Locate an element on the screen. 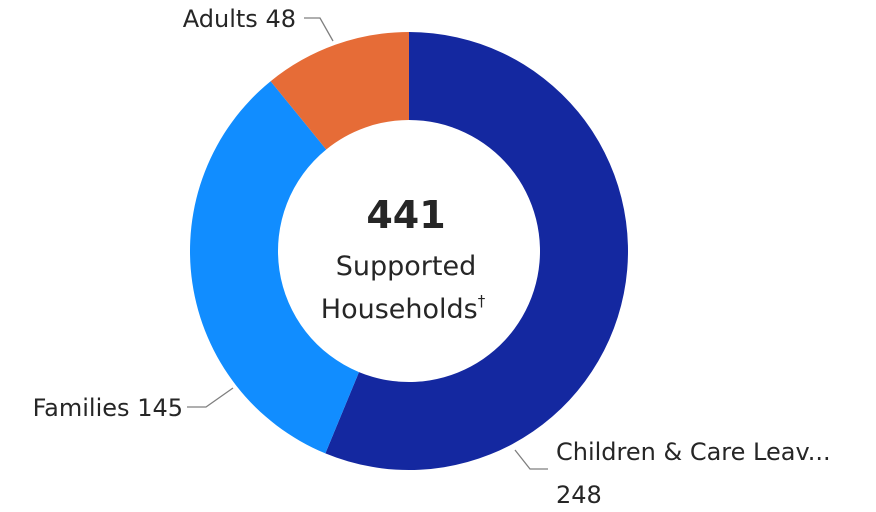  adults-data-label: Adults 48 is located at coordinates (239, 19).